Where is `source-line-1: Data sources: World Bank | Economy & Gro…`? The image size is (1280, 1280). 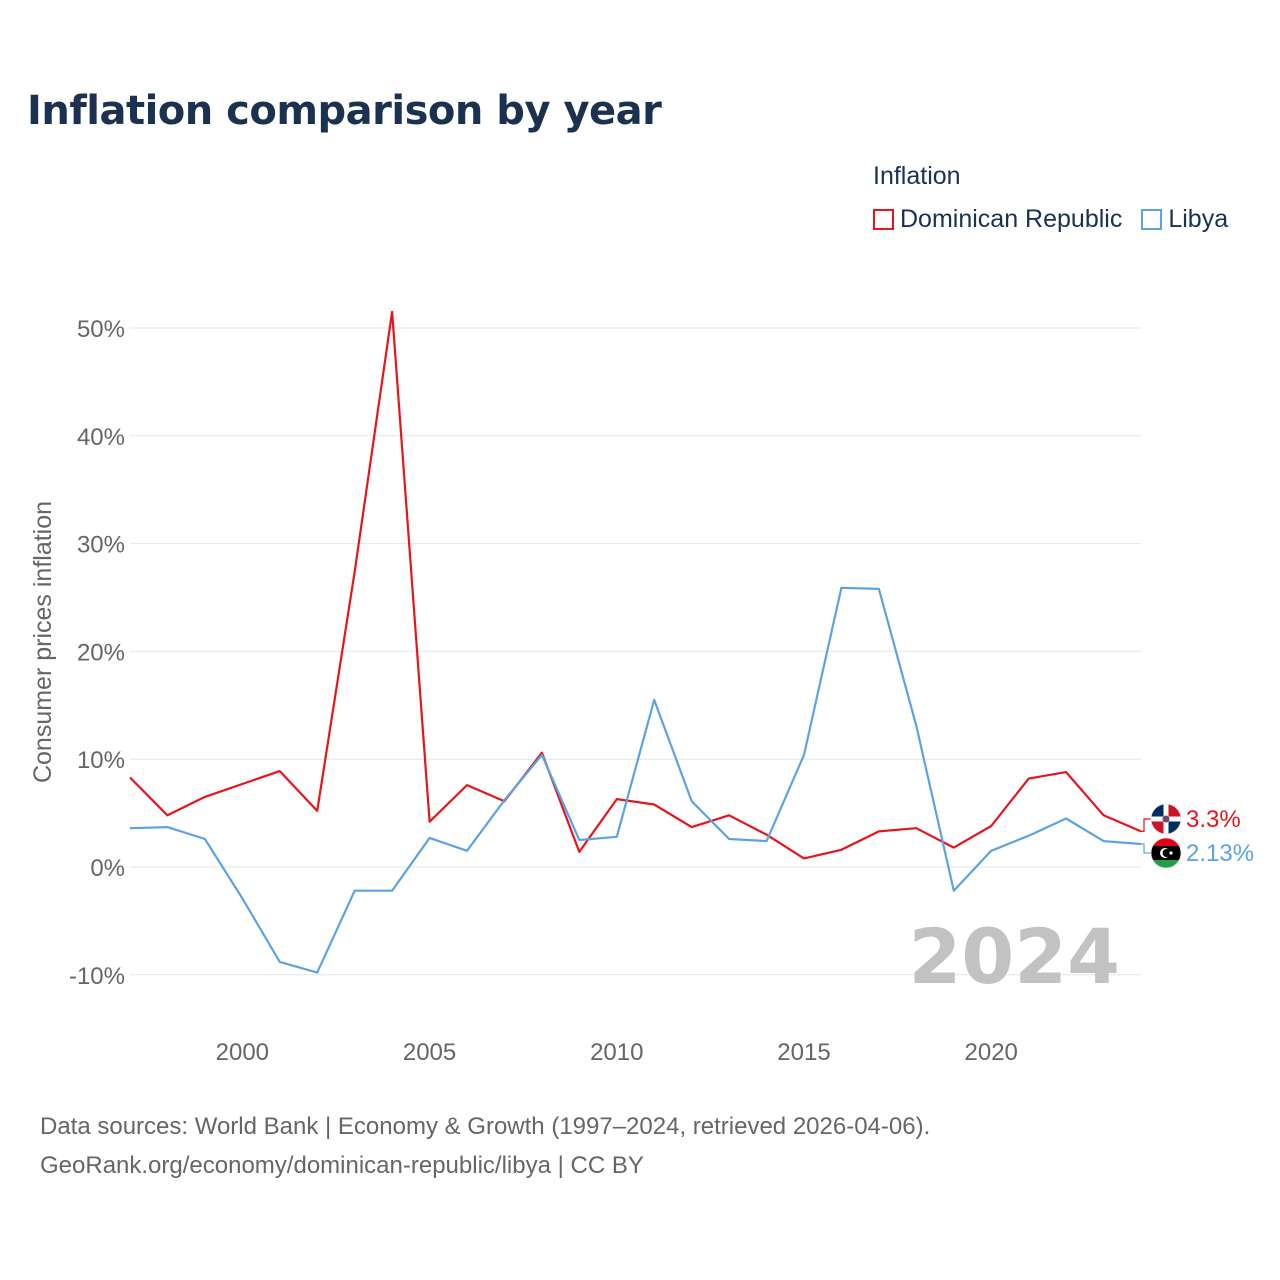
source-line-1: Data sources: World Bank | Economy & Gro… is located at coordinates (485, 1126).